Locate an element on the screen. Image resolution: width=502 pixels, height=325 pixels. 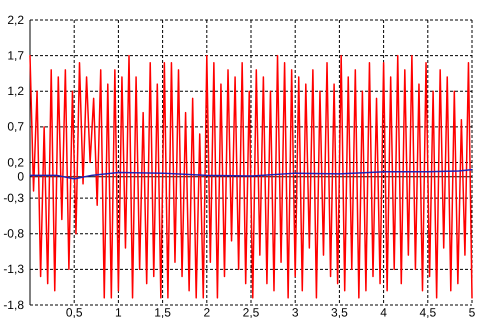
y-tick-label: 1,7 is located at coordinates (15, 55).